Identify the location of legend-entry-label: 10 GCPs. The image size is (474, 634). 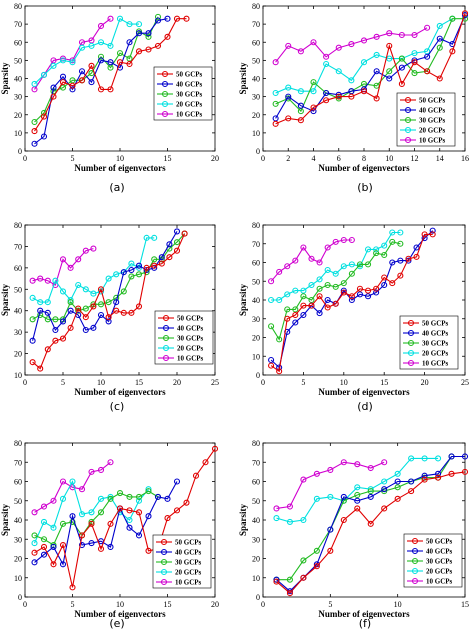
(189, 115).